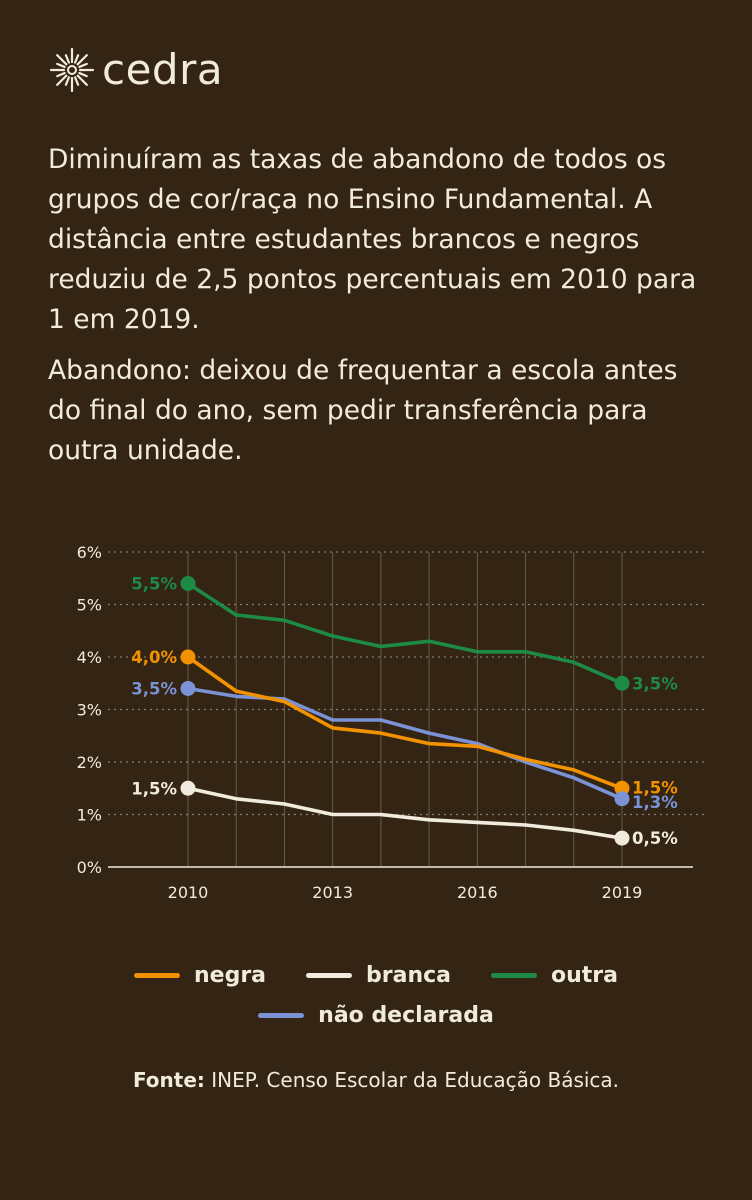  I want to click on legend-item-negra: negra, so click(200, 975).